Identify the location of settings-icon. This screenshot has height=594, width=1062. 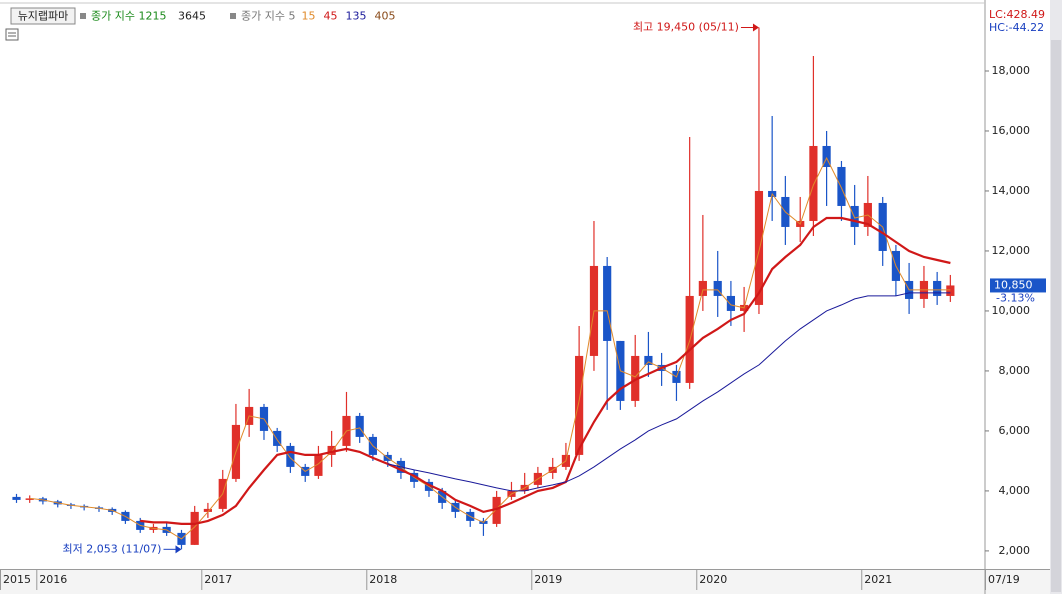
(12, 34).